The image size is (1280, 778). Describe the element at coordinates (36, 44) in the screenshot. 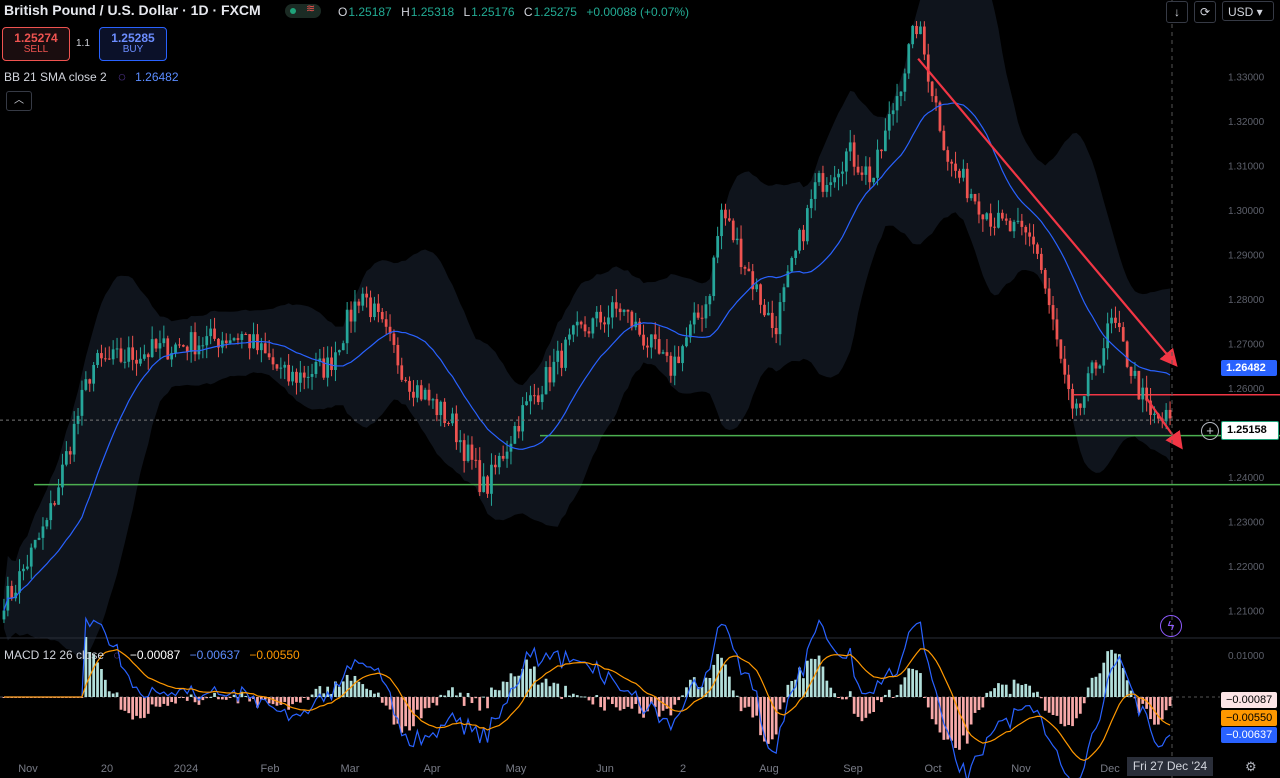

I see `sell-button: 1.25274 SELL` at that location.